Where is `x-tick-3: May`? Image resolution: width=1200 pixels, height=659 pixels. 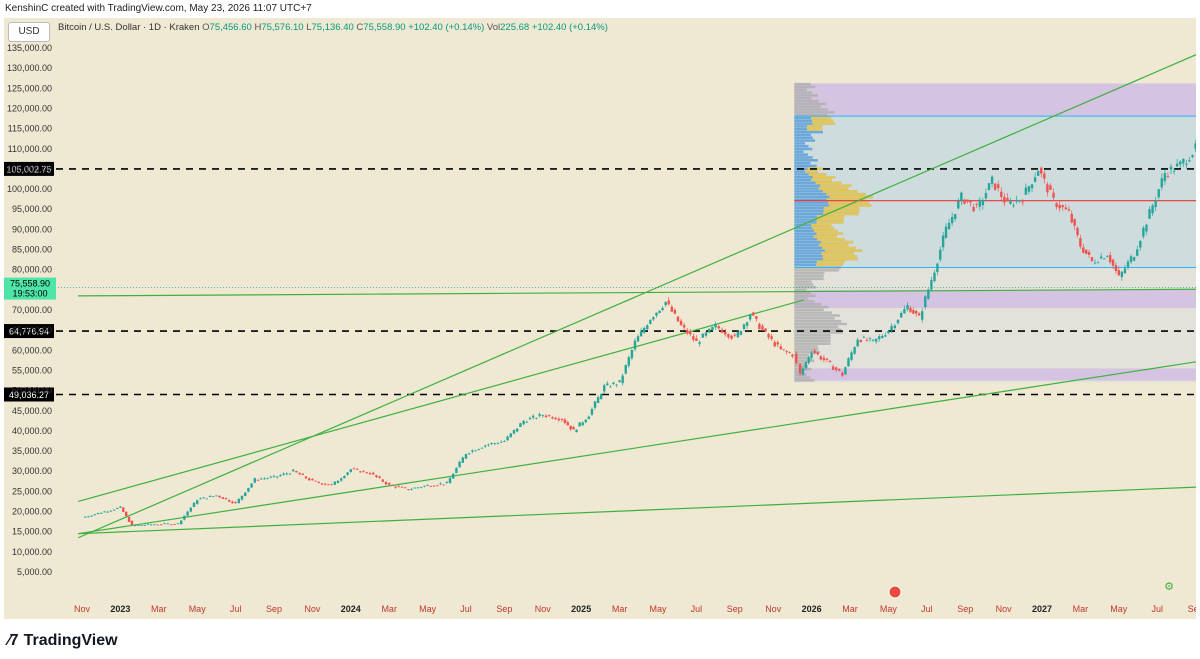
x-tick-3: May is located at coordinates (198, 609).